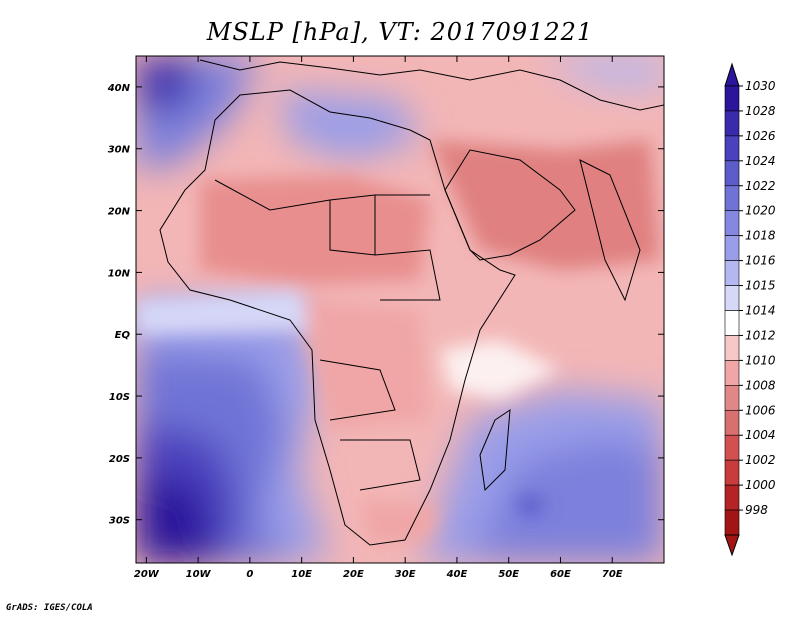 The image size is (800, 618). I want to click on lon-tick-label: 0, so click(249, 574).